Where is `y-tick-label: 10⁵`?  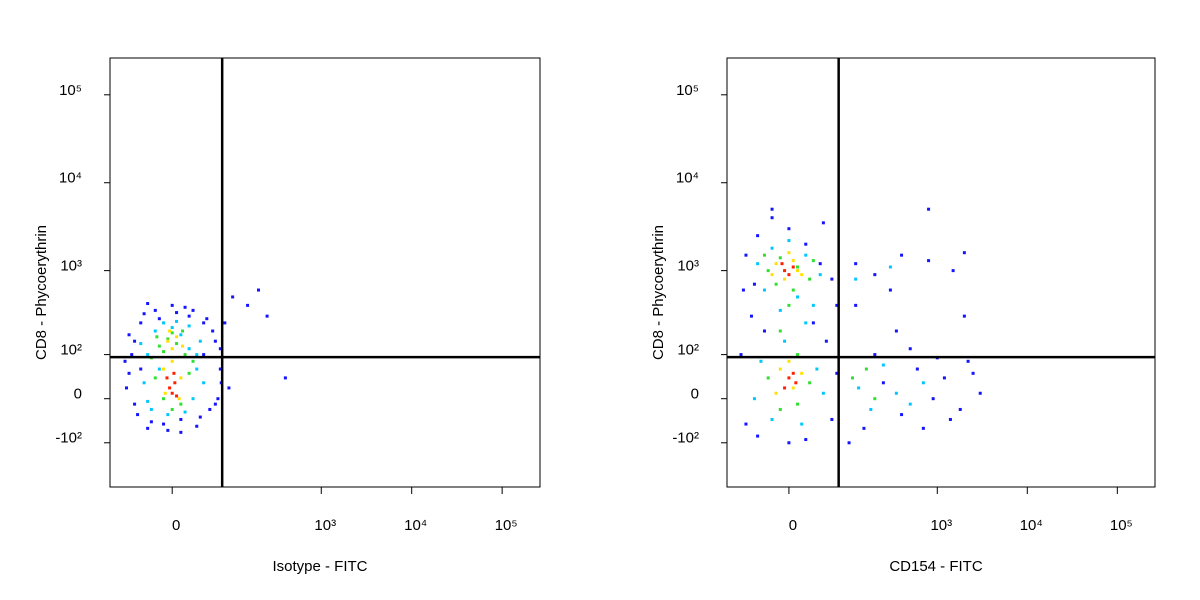
y-tick-label: 10⁵ is located at coordinates (70, 90).